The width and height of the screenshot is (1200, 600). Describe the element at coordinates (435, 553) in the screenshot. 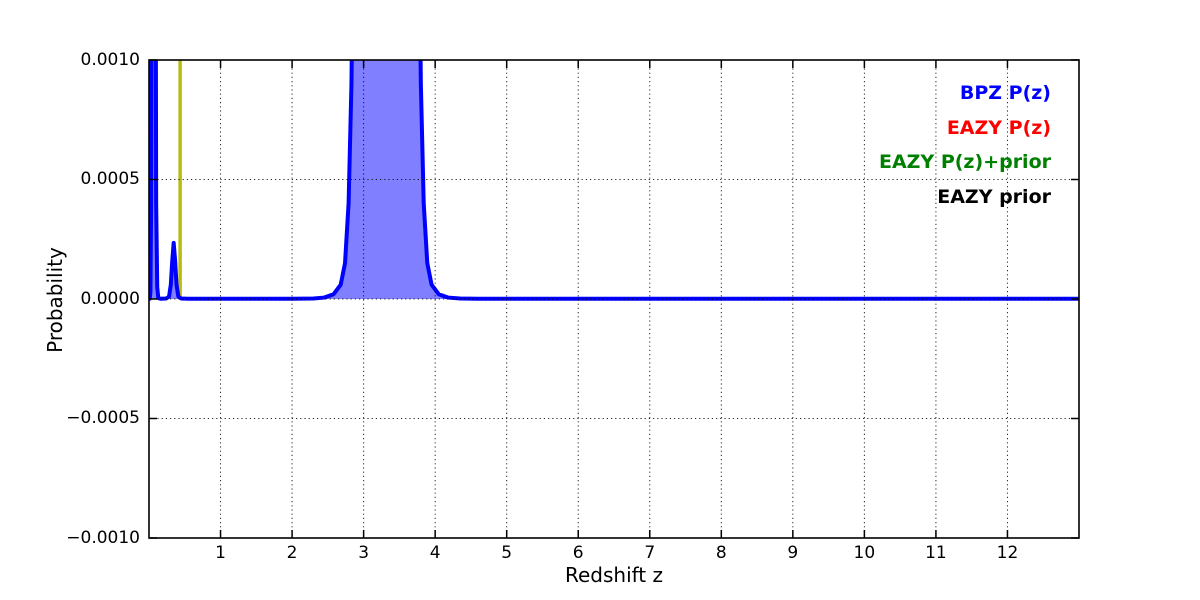

I see `x-tick-label: 4` at that location.